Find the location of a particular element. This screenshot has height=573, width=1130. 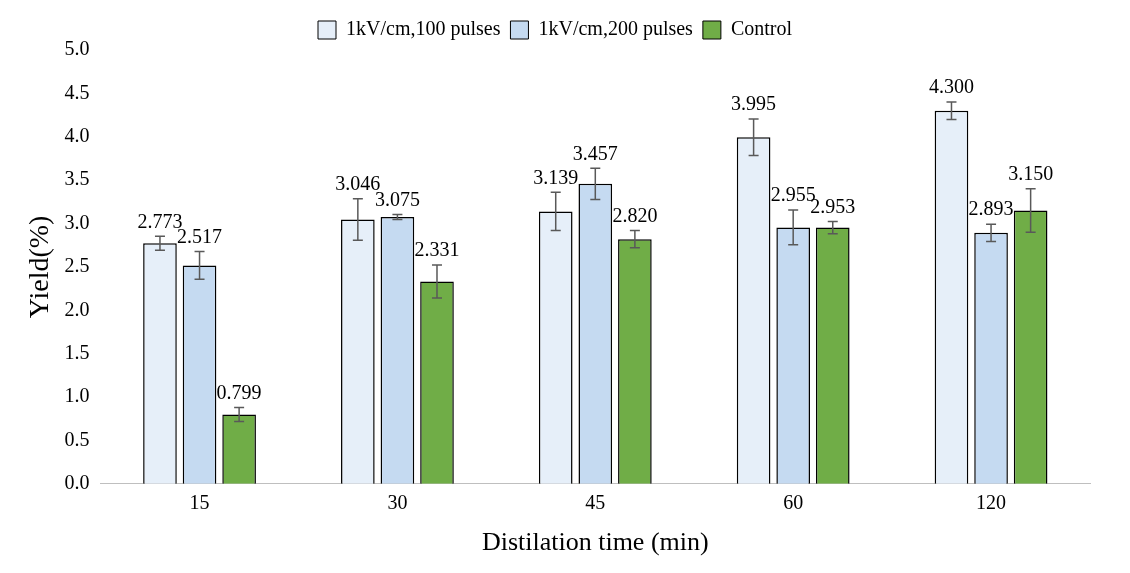

y-tick-label: 0.0 is located at coordinates (77, 482).